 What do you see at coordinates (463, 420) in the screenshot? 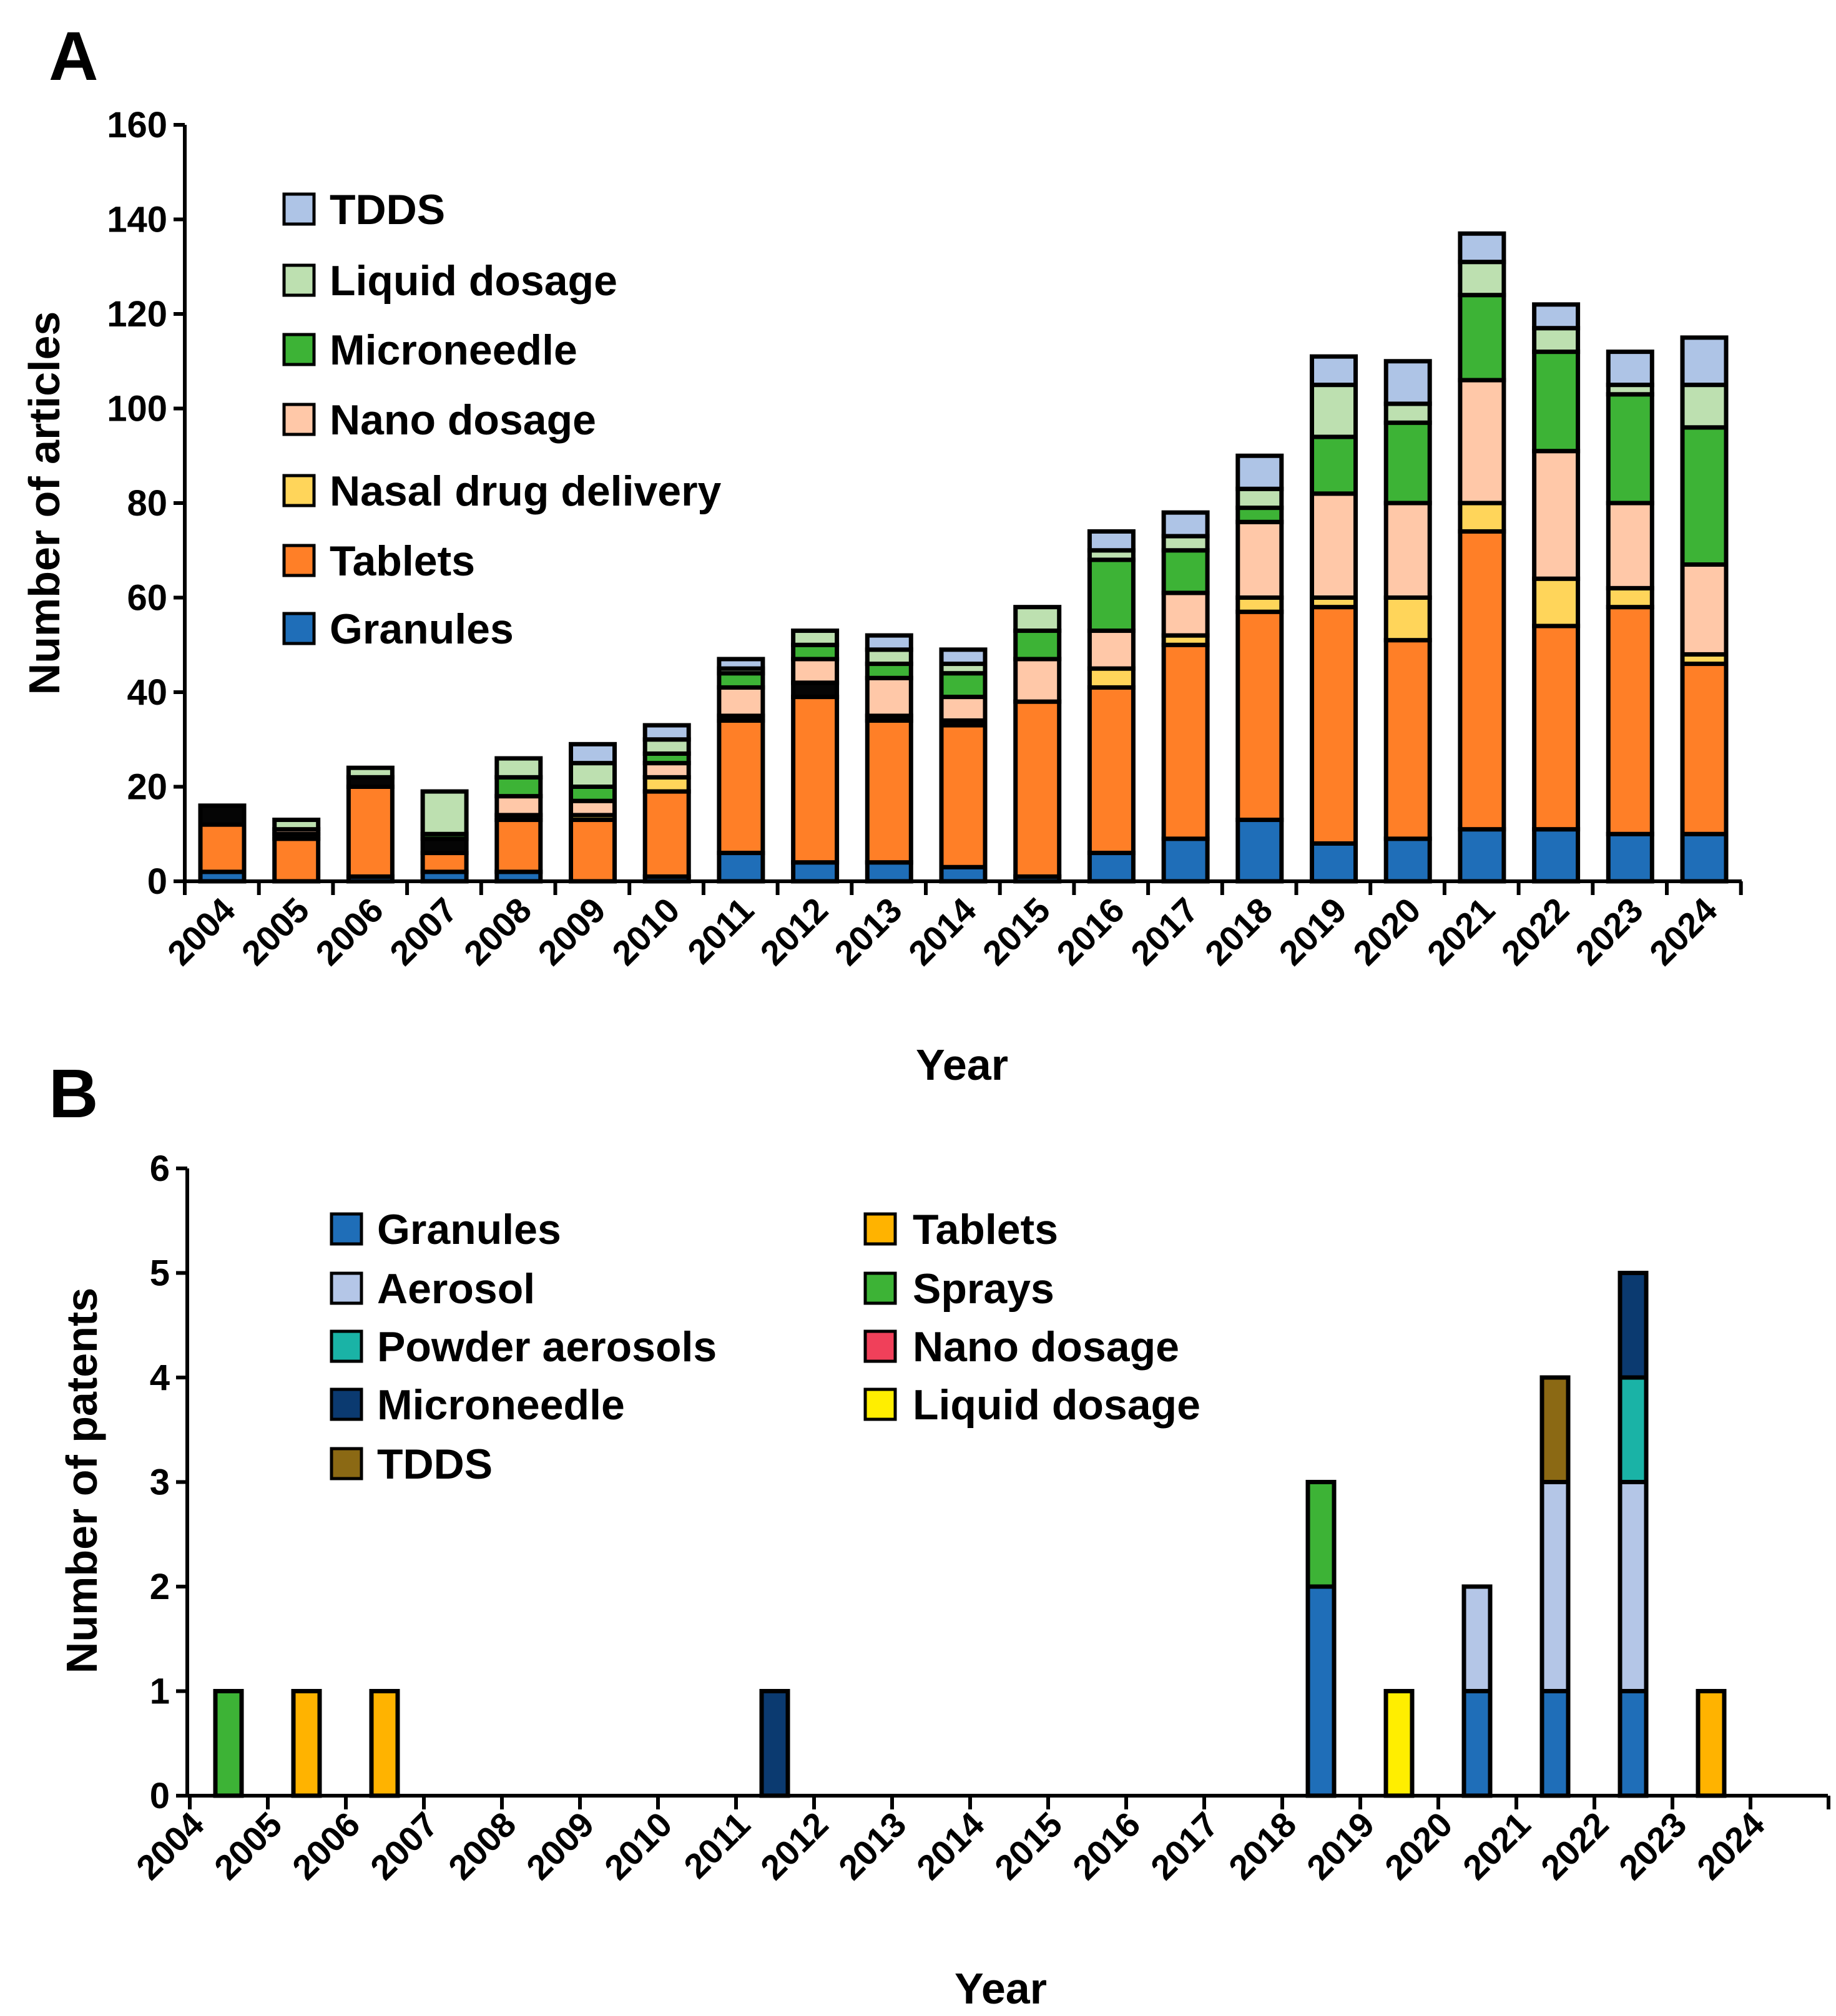
I see `legend-label: Nano dosage` at bounding box center [463, 420].